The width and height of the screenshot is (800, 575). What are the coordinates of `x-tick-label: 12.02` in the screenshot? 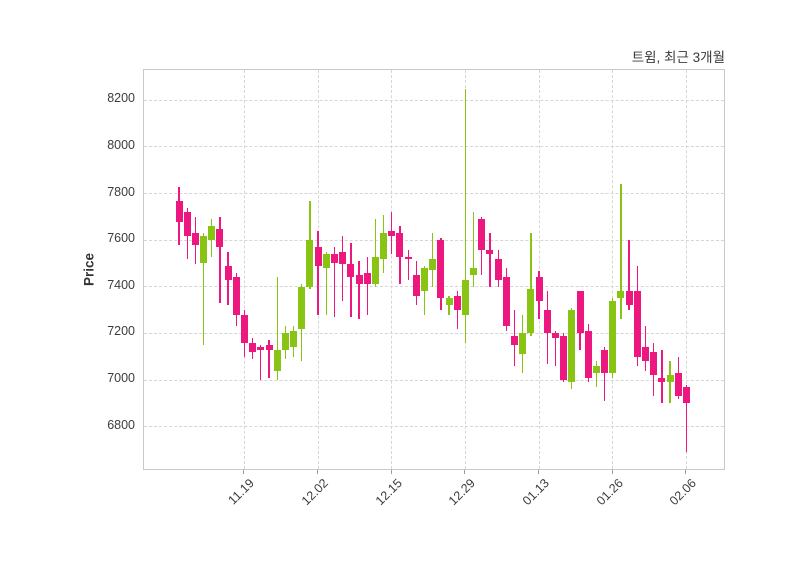 It's located at (315, 492).